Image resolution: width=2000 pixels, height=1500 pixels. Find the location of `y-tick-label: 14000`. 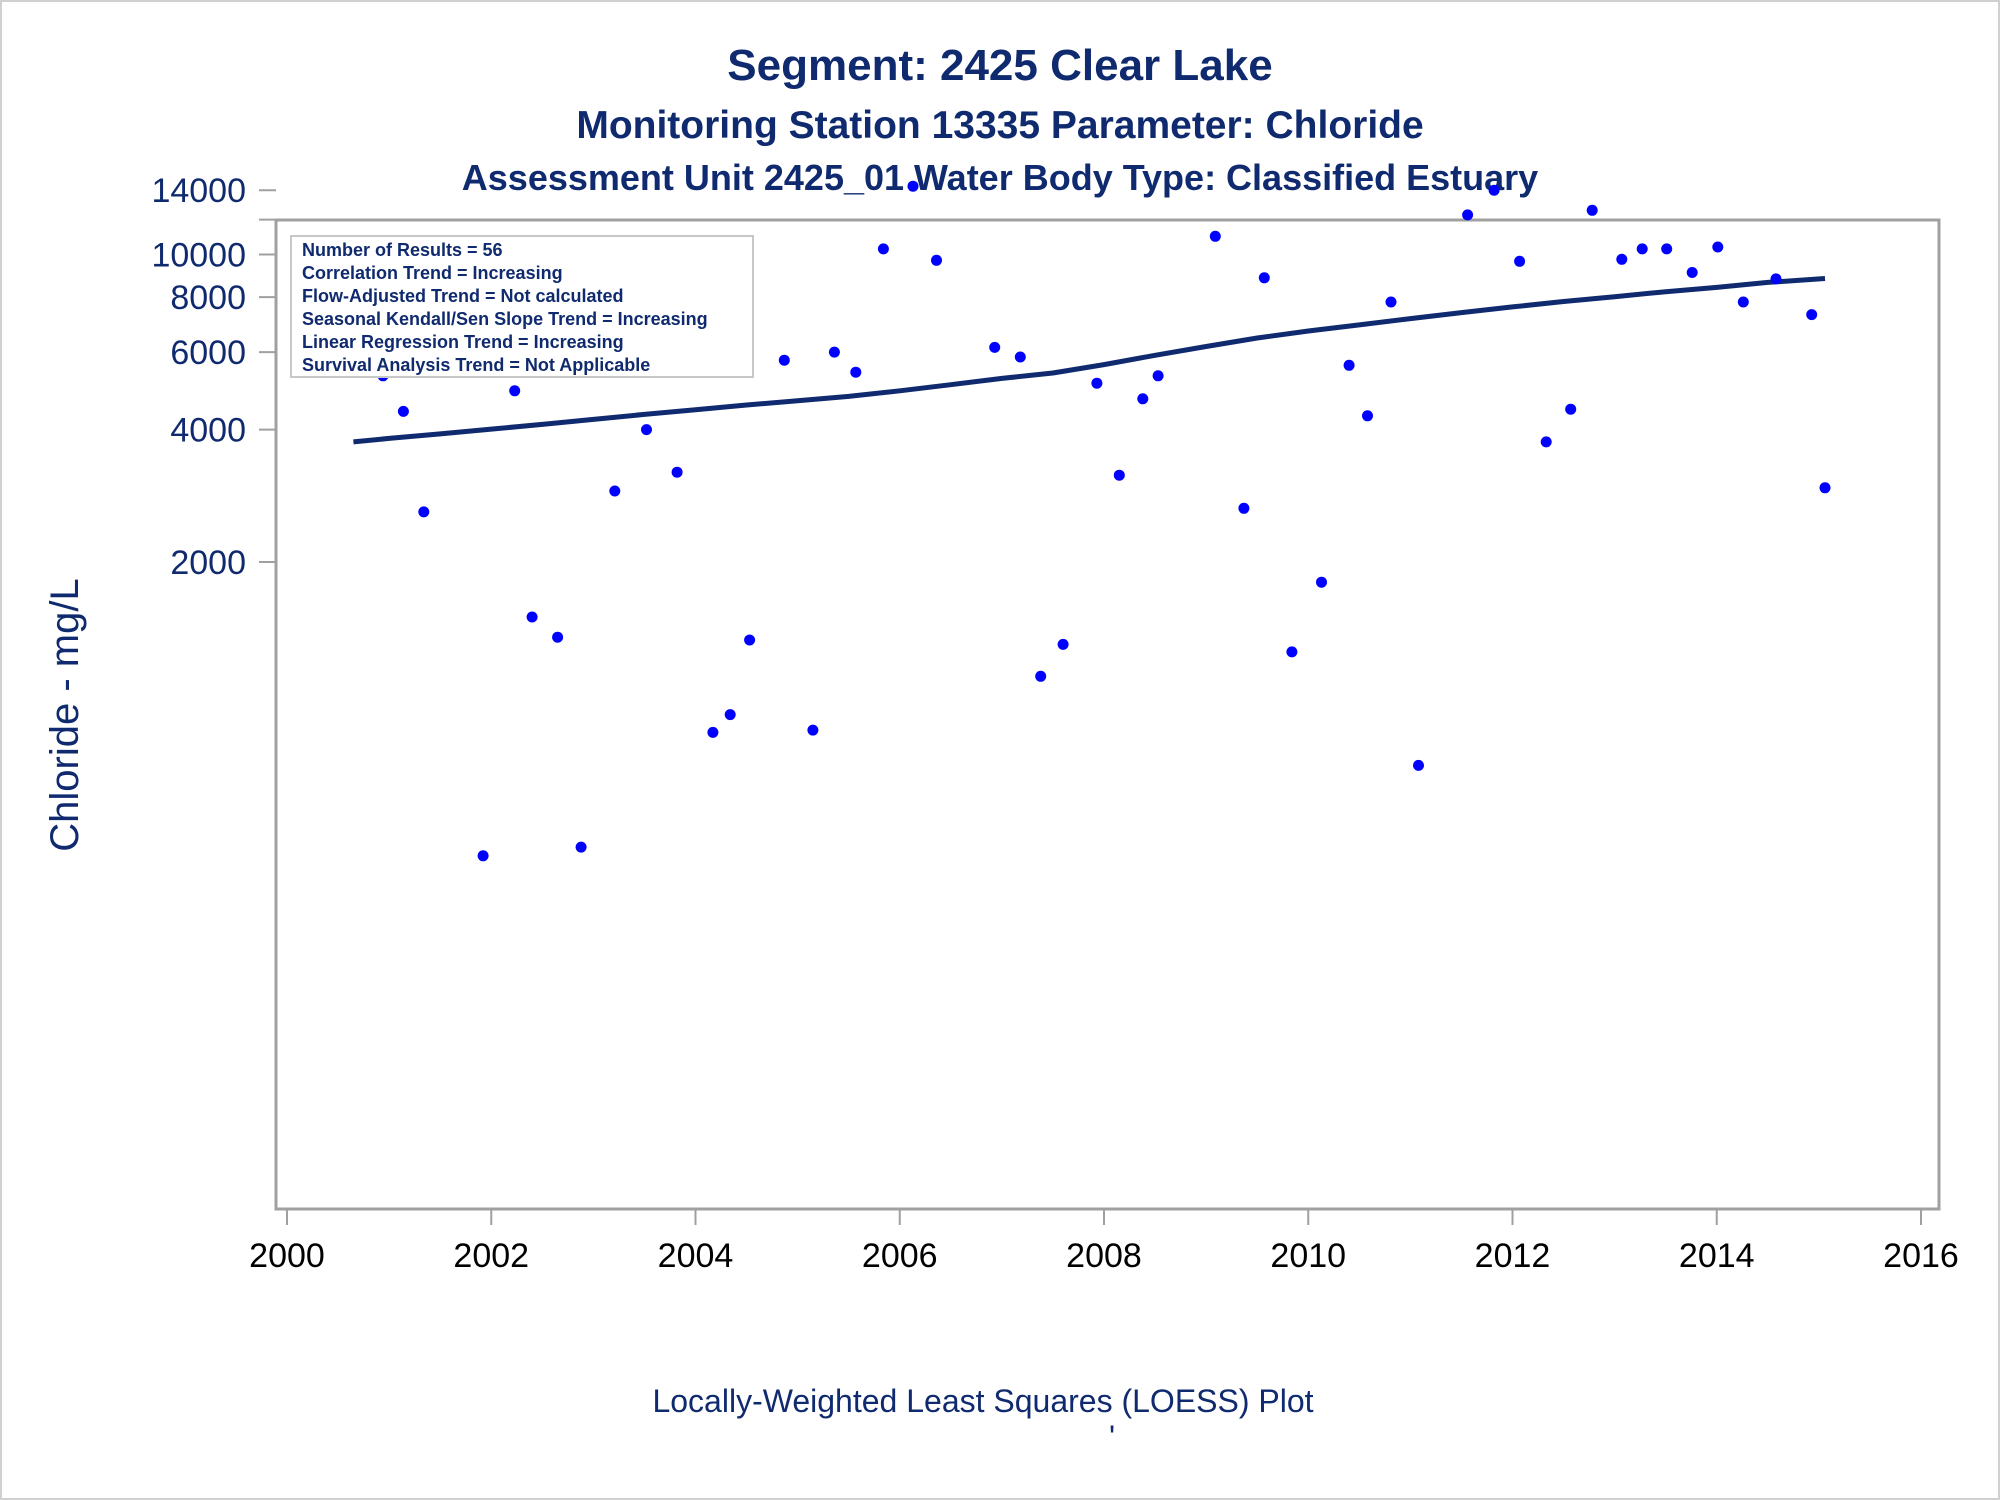

y-tick-label: 14000 is located at coordinates (198, 191).